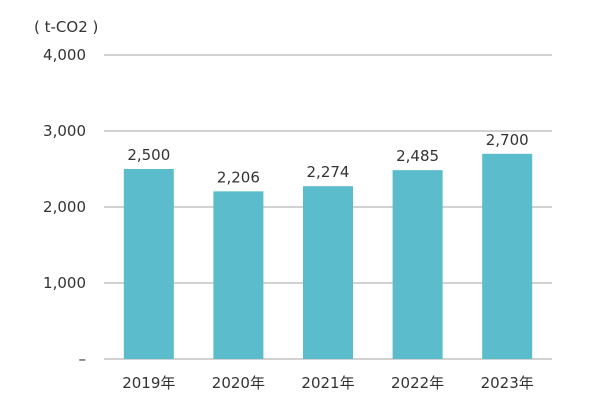  Describe the element at coordinates (328, 172) in the screenshot. I see `data-label: 2,274` at that location.